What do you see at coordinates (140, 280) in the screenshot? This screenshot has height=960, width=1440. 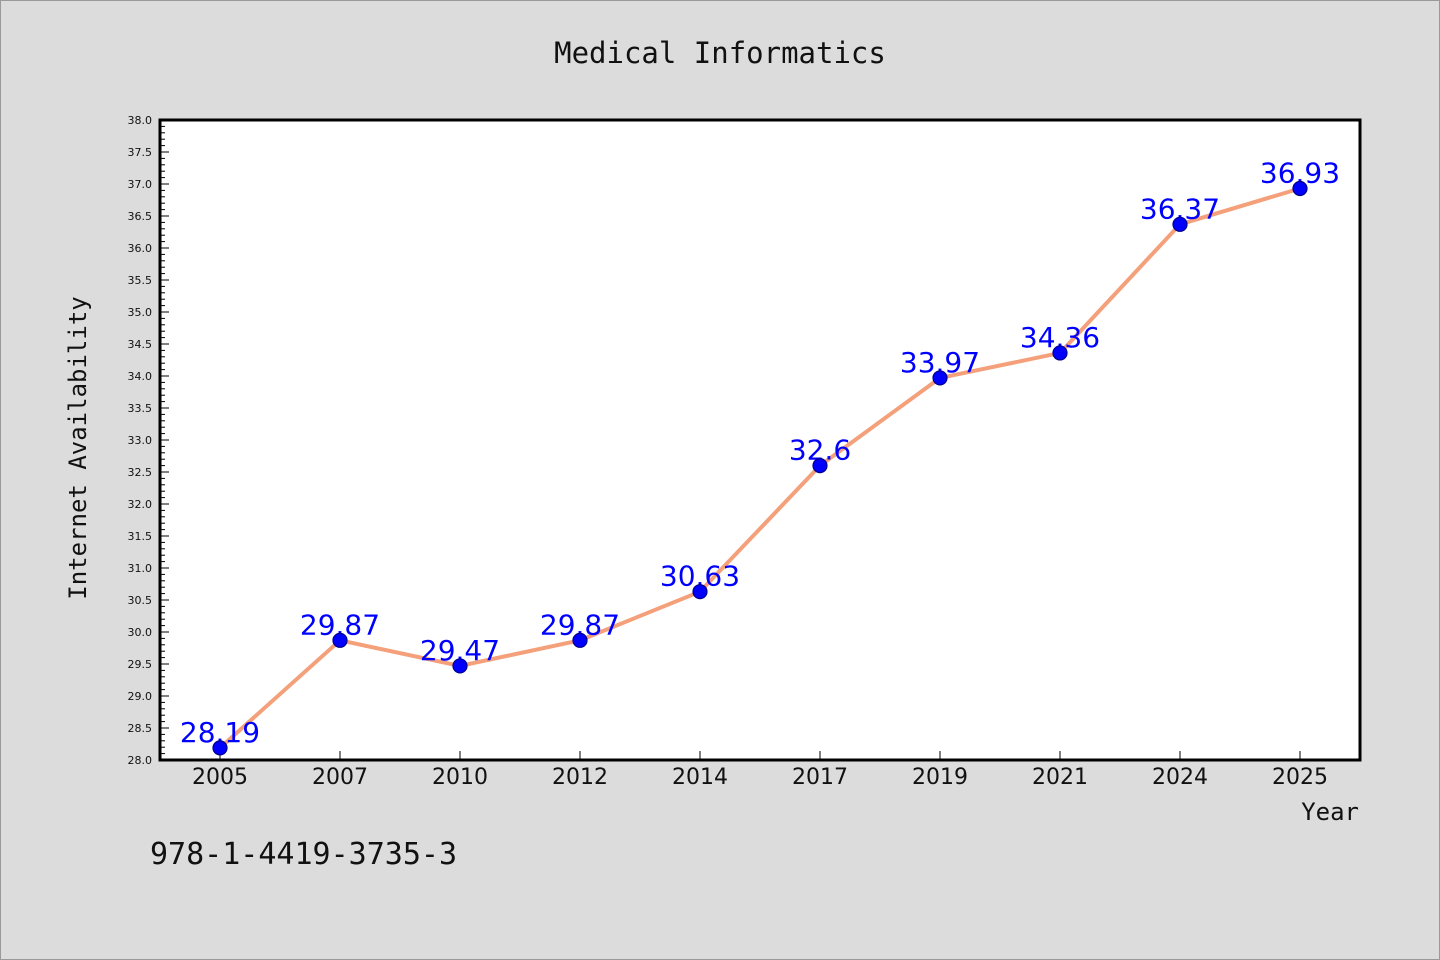 I see `y-tick-label: 35.5` at bounding box center [140, 280].